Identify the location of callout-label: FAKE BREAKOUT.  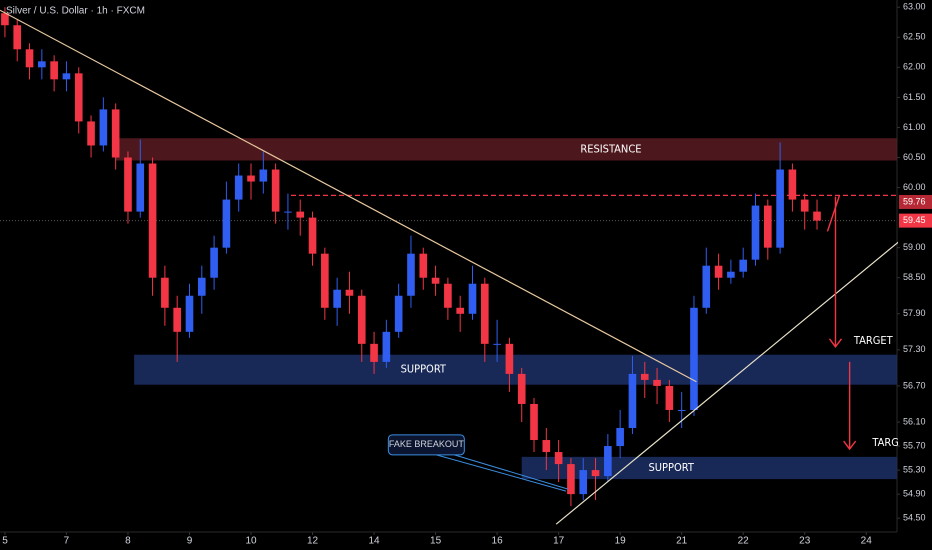
(427, 444).